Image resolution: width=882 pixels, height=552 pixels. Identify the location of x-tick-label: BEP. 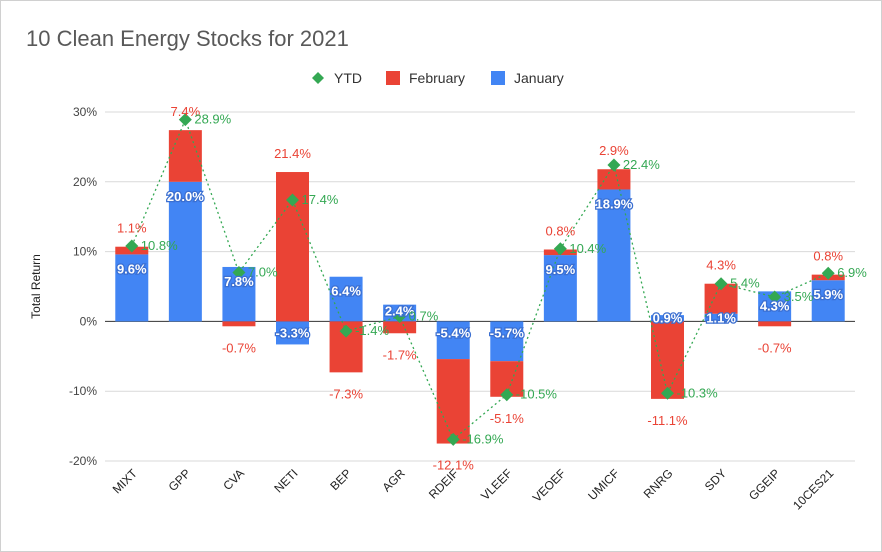
(340, 479).